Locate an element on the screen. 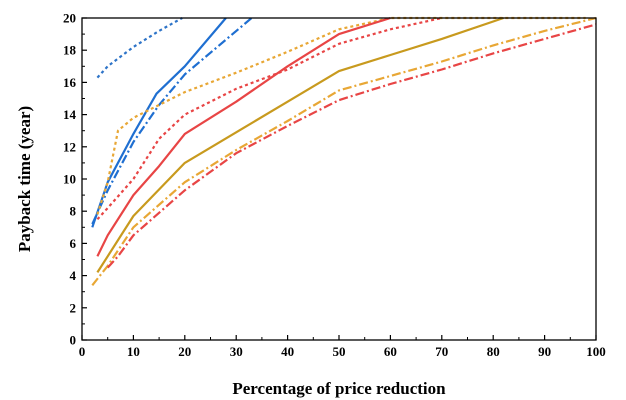  x-tick-label: 50 is located at coordinates (339, 351).